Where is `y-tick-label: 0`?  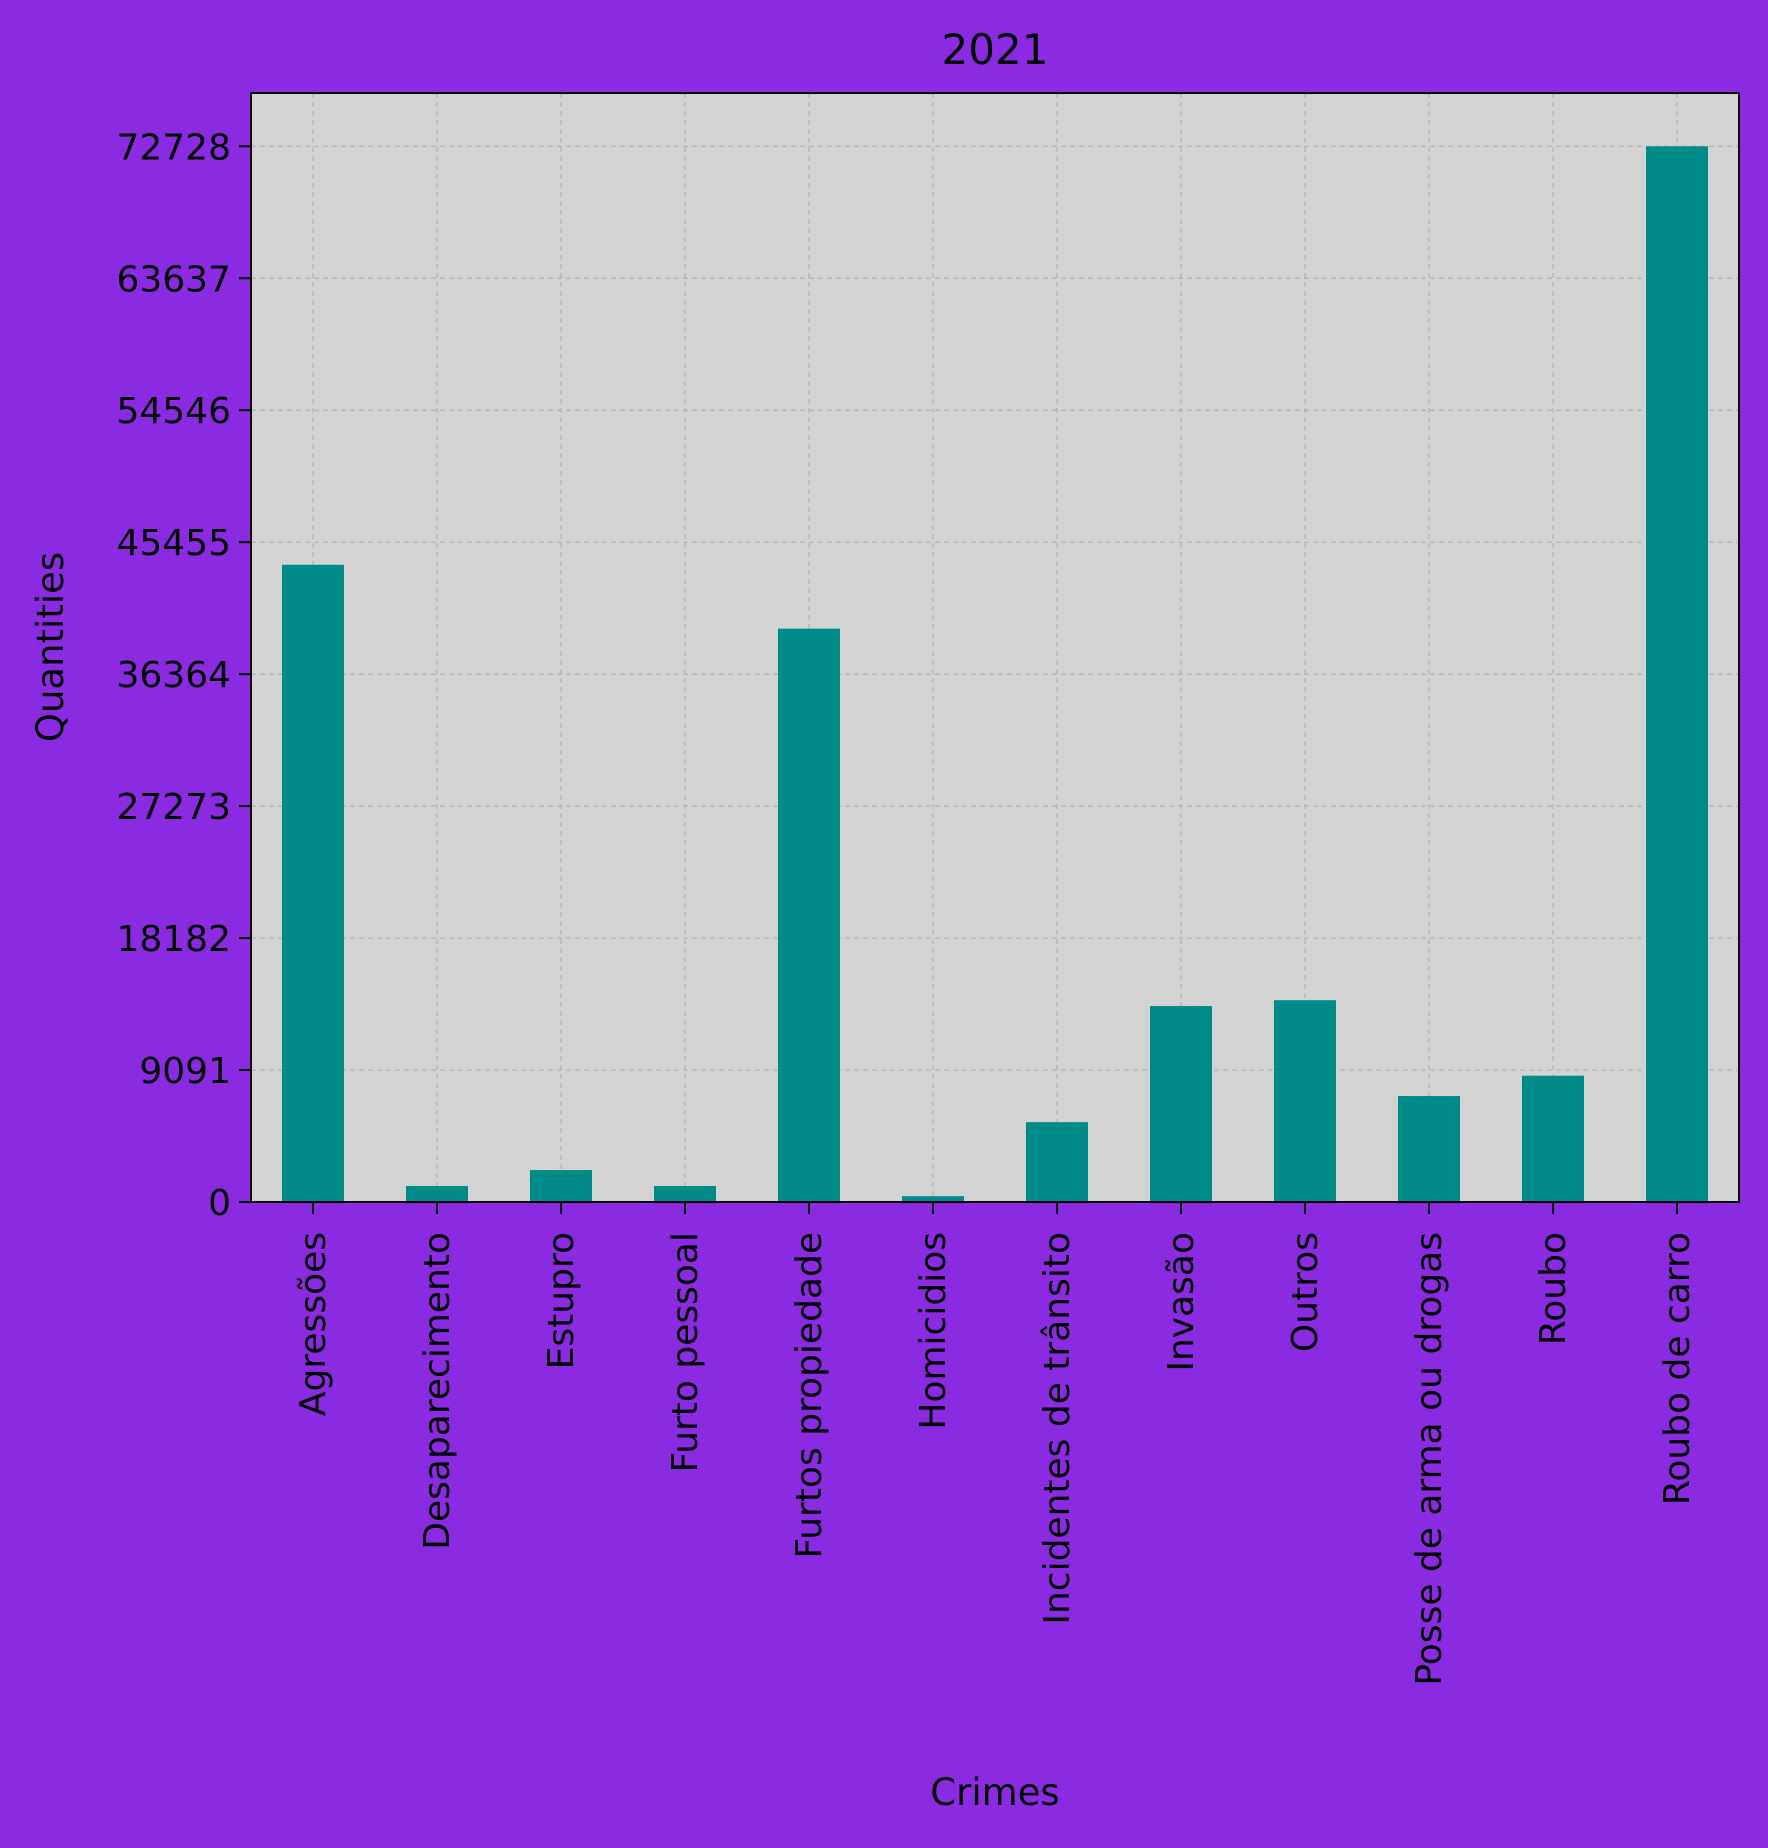 y-tick-label: 0 is located at coordinates (219, 1203).